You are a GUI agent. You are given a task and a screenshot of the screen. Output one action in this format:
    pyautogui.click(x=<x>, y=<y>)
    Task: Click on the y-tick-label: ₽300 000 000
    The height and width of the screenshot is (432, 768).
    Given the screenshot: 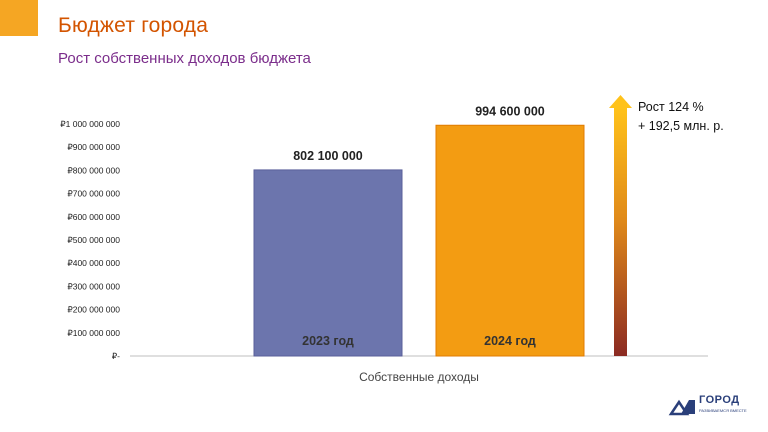 What is the action you would take?
    pyautogui.click(x=93, y=286)
    